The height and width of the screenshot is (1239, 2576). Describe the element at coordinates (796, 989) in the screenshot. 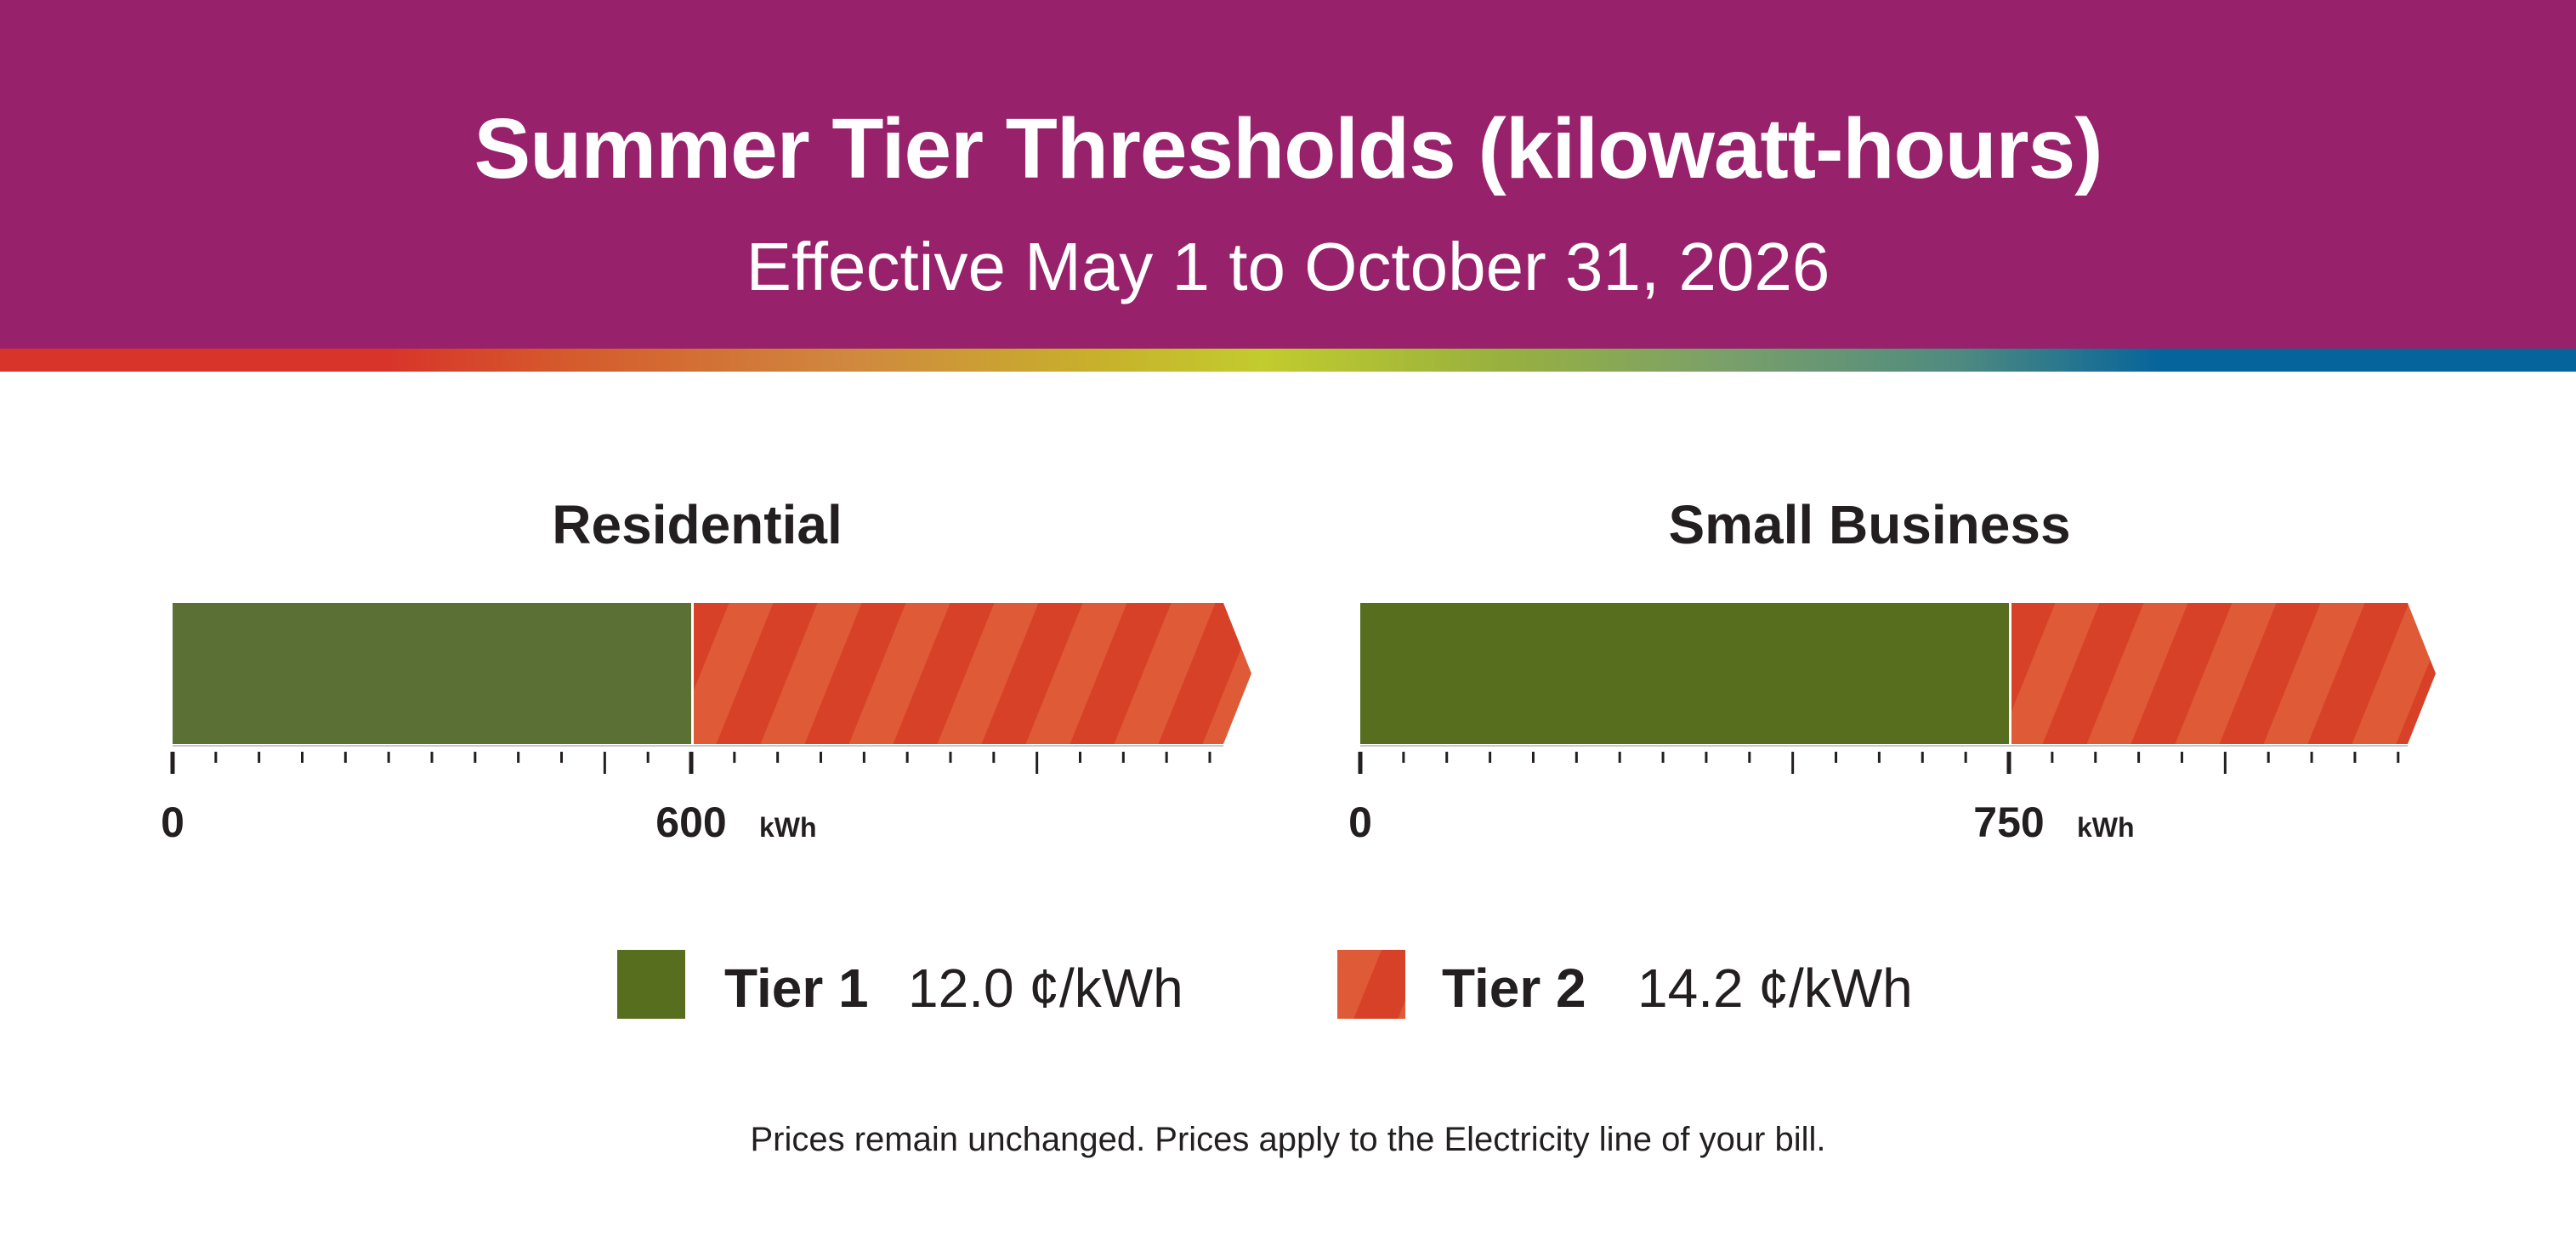

I see `legend-tier1-label: Tier 1` at that location.